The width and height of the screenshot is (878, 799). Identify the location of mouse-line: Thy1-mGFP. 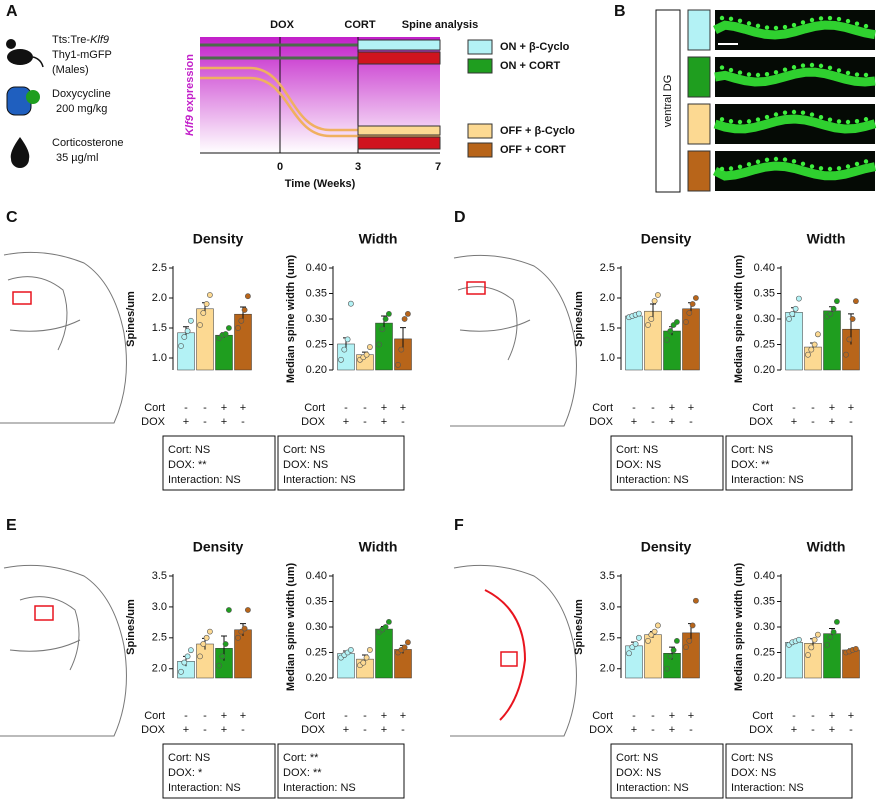
(82, 55).